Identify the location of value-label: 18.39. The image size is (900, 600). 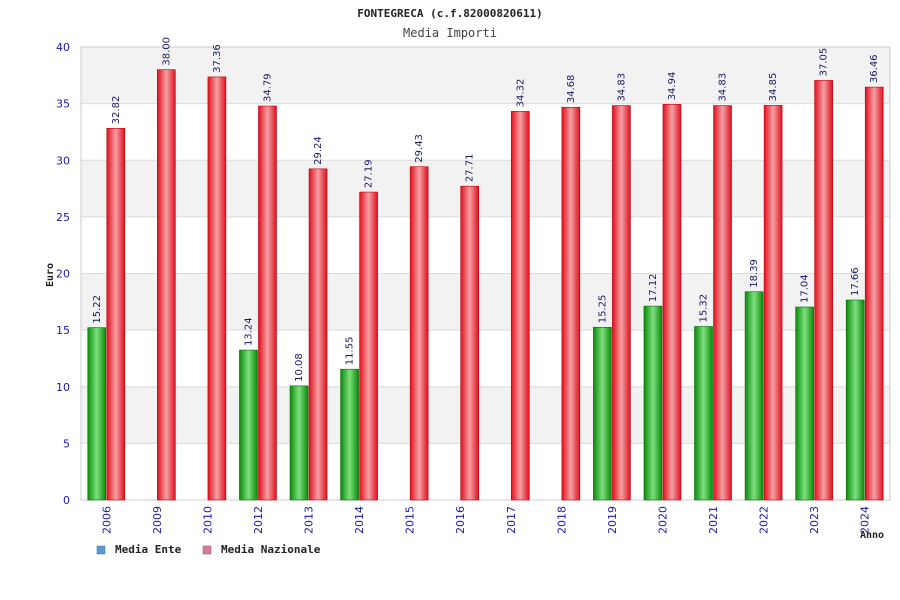
(754, 273).